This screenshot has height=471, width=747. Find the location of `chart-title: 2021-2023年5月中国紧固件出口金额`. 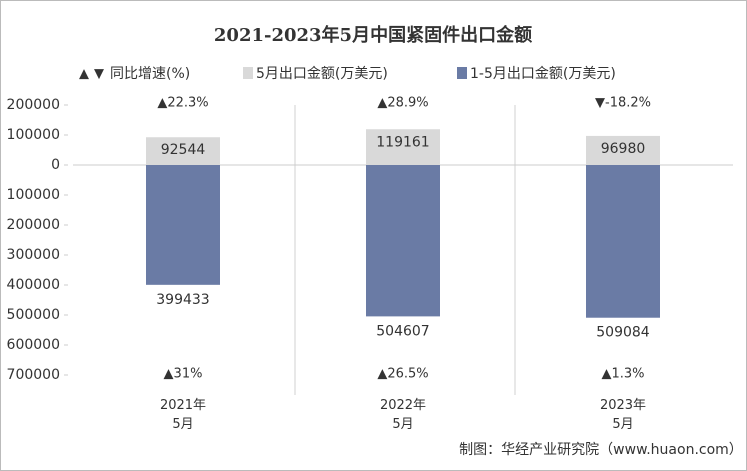

chart-title: 2021-2023年5月中国紧固件出口金额 is located at coordinates (373, 35).